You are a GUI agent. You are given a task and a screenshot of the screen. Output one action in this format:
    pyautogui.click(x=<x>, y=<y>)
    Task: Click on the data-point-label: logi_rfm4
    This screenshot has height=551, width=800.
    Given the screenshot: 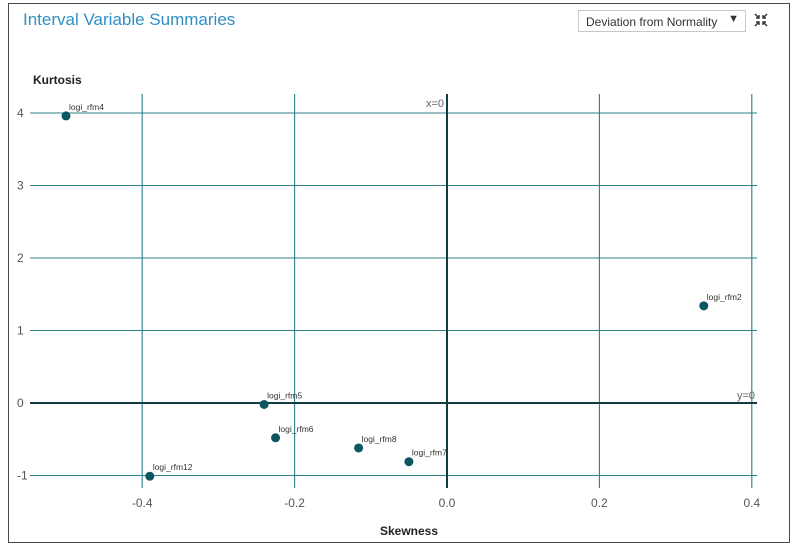 What is the action you would take?
    pyautogui.click(x=86, y=107)
    